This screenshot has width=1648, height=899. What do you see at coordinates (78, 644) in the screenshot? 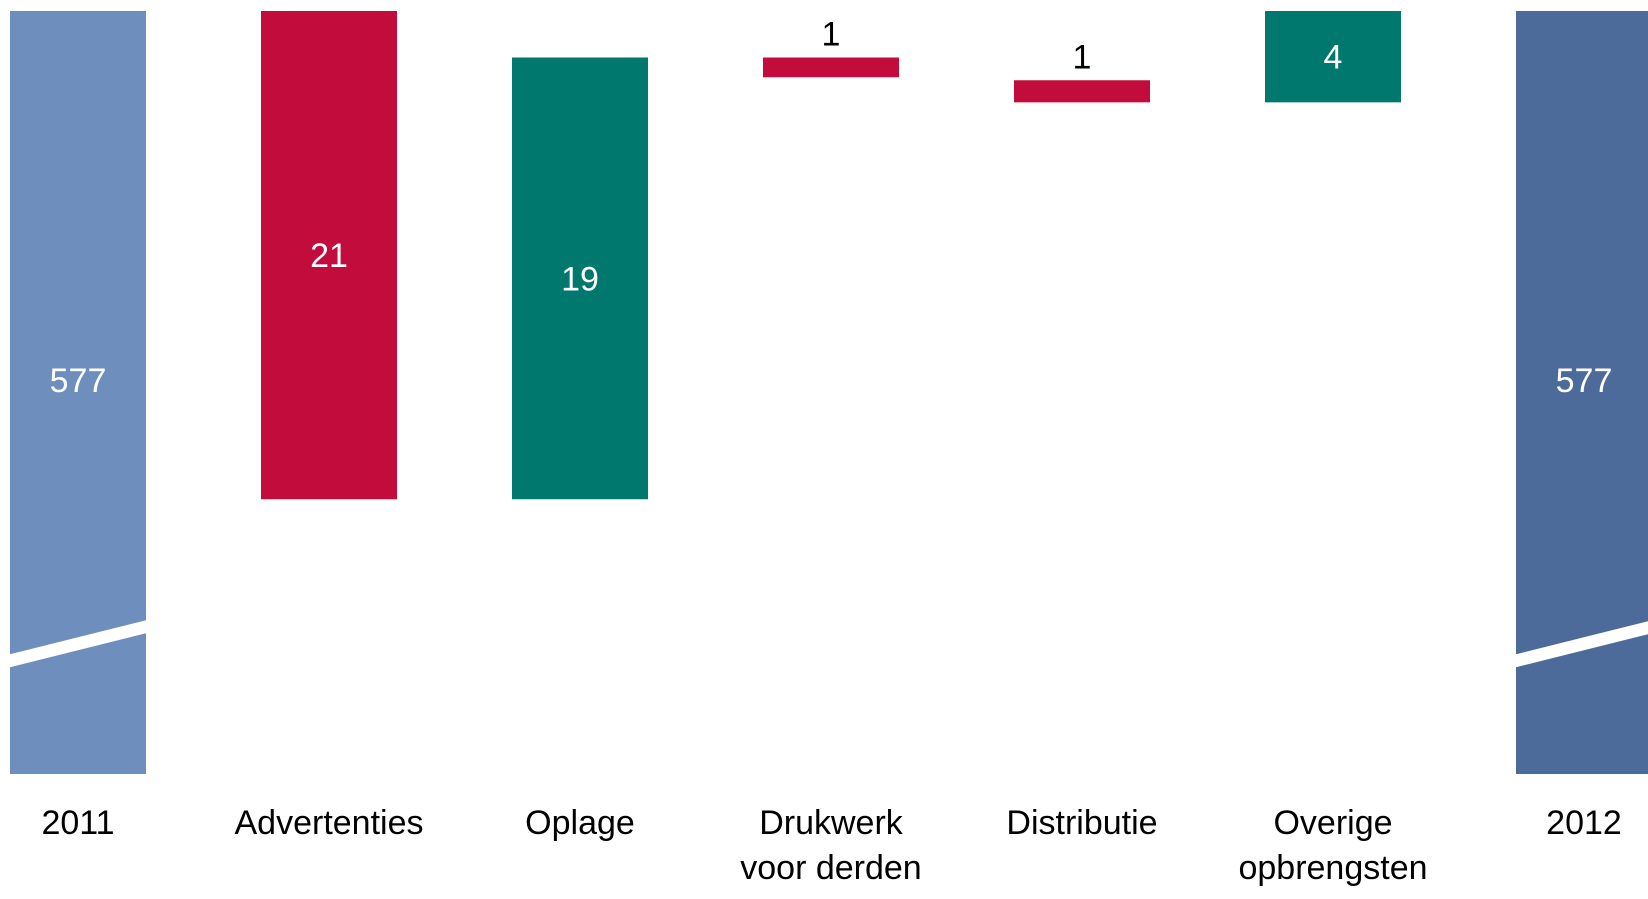
I see `axis-break-2011` at bounding box center [78, 644].